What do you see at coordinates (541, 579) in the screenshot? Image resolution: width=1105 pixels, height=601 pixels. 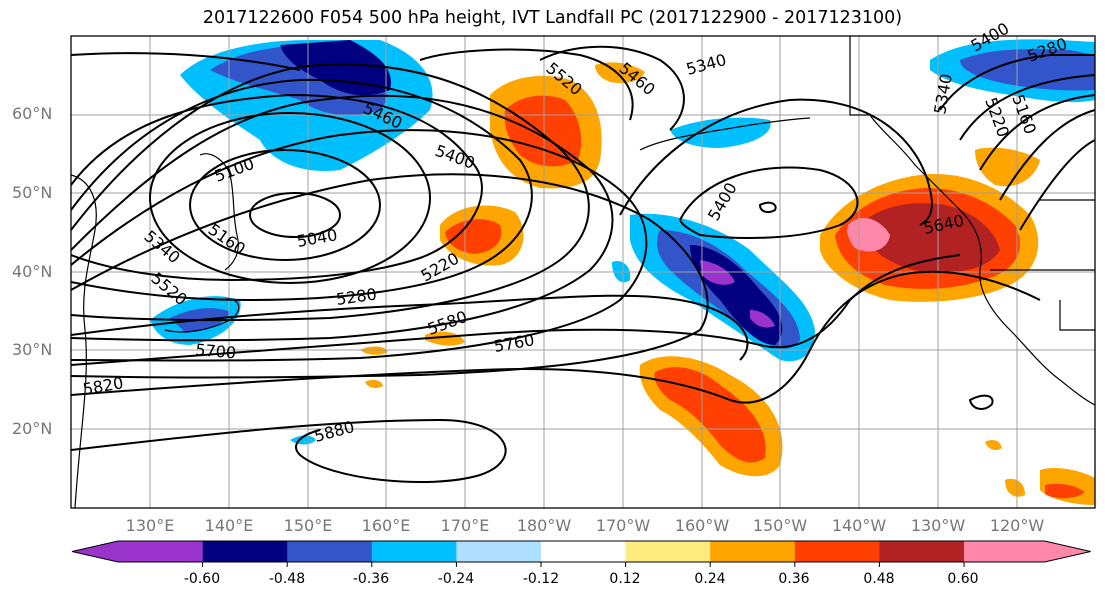 I see `colorbar-tick-label: -0.12` at bounding box center [541, 579].